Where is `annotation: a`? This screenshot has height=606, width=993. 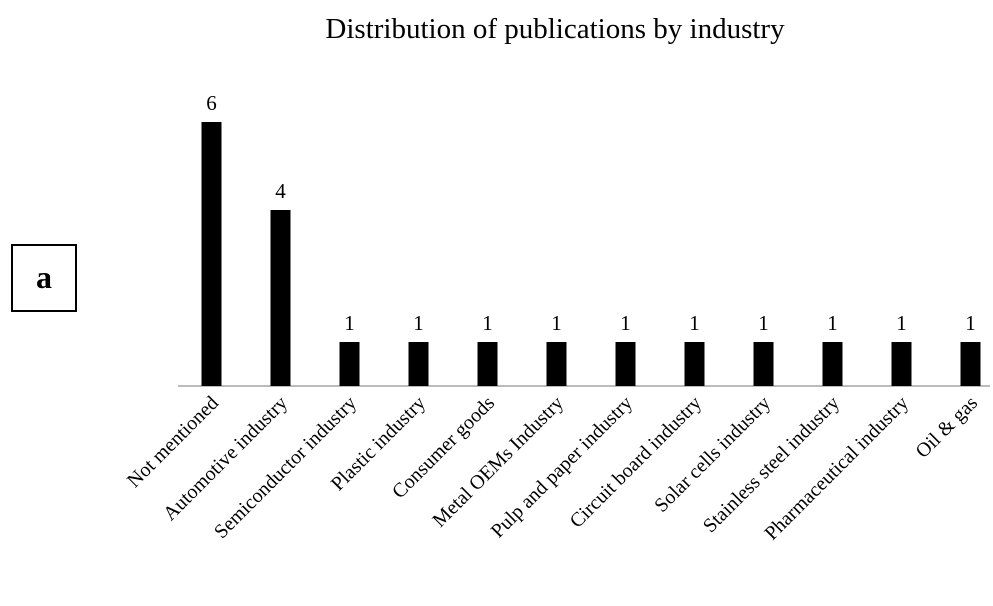
annotation: a is located at coordinates (44, 277).